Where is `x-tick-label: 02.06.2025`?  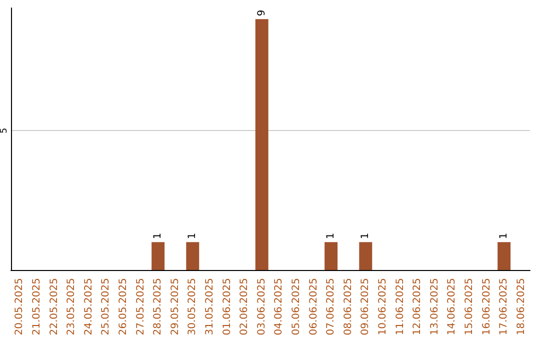 x-tick-label: 02.06.2025 is located at coordinates (244, 307).